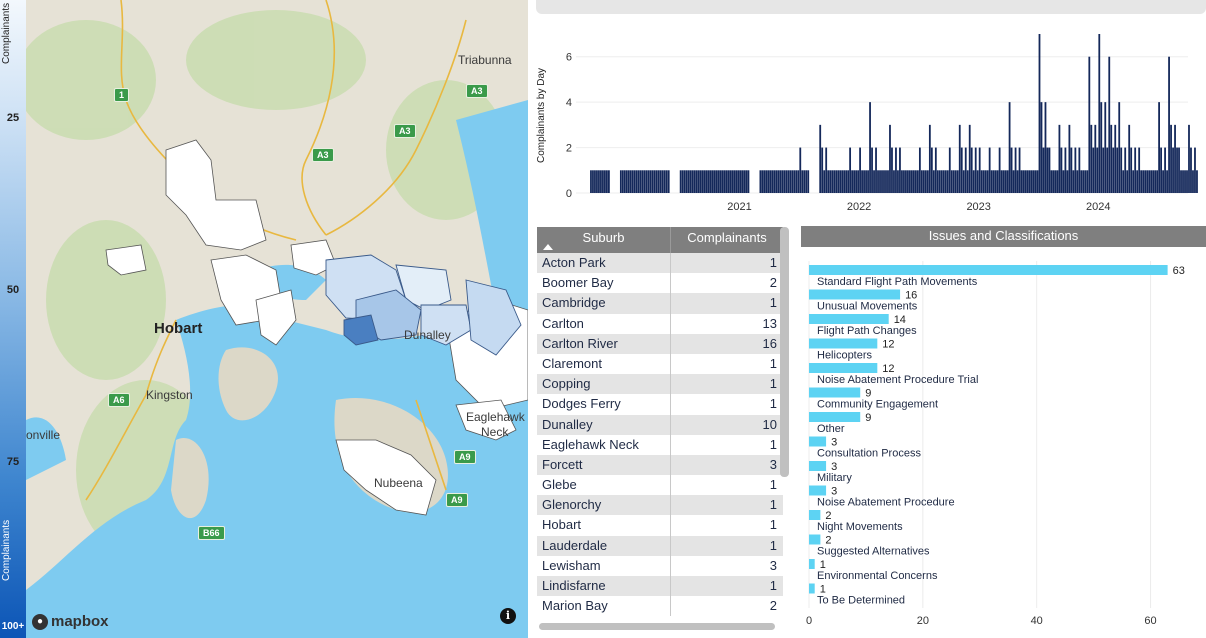 This screenshot has height=638, width=1206. What do you see at coordinates (871, 7) in the screenshot?
I see `title-banner` at bounding box center [871, 7].